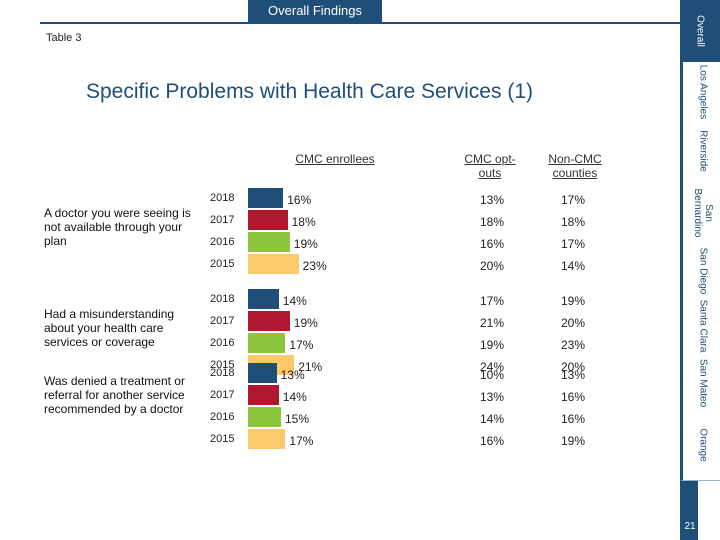  I want to click on non-cmc-value: 18%, so click(573, 222).